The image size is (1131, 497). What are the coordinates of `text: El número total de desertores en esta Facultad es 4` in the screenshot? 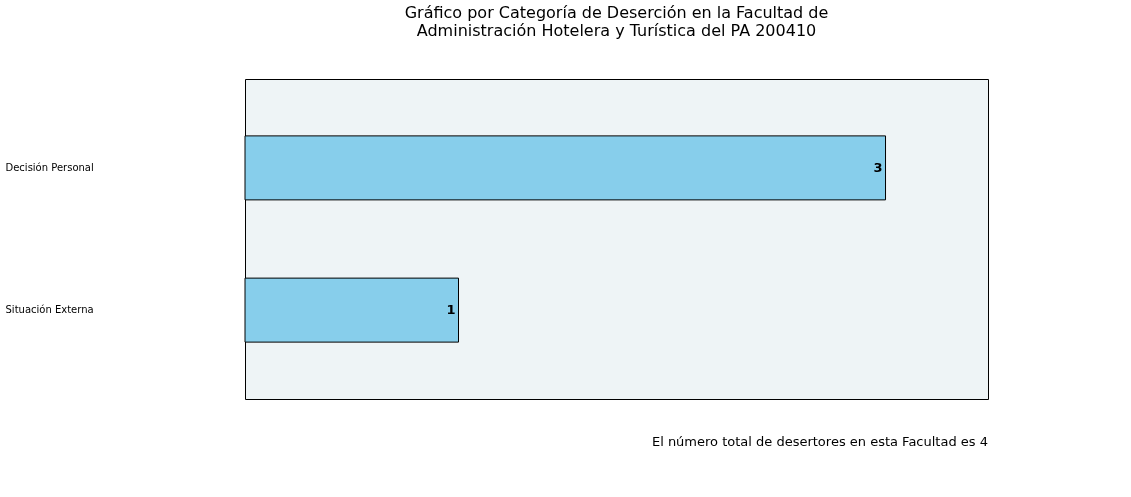 It's located at (819, 441).